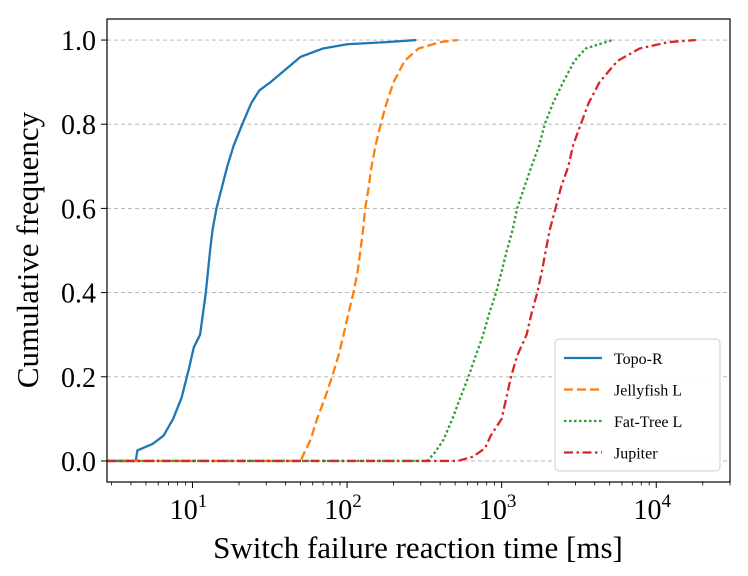 This screenshot has width=748, height=576. What do you see at coordinates (78, 209) in the screenshot?
I see `y-tick-label: 0.6` at bounding box center [78, 209].